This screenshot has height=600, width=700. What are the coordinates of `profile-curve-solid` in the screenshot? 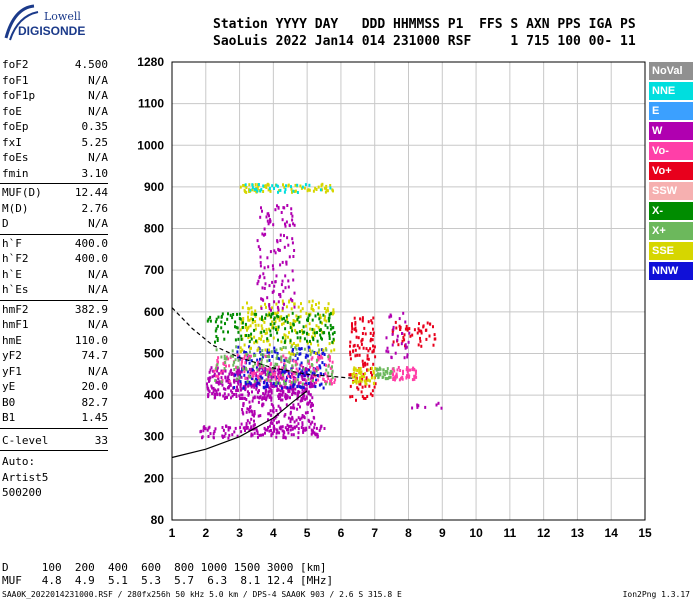 It's located at (239, 424).